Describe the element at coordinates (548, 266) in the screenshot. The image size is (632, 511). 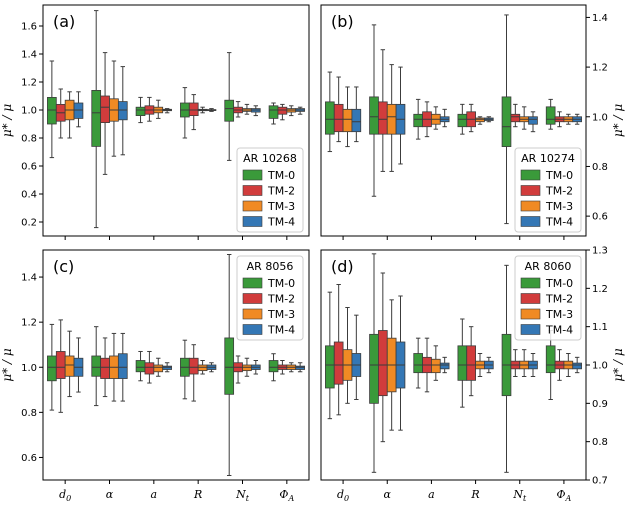
I see `legend-title: AR 8060` at that location.